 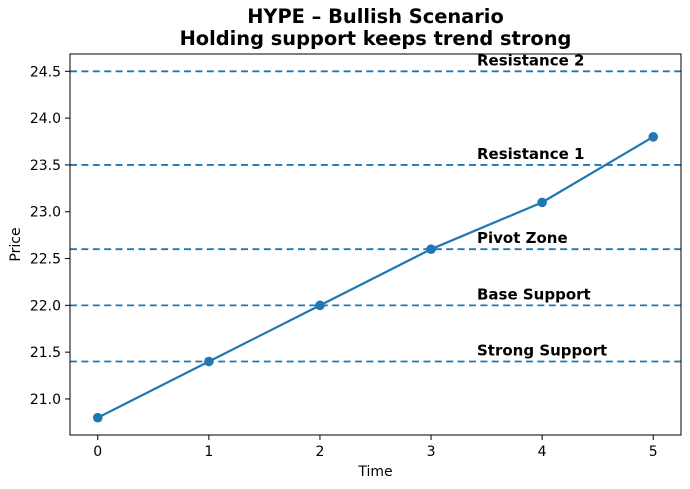 What do you see at coordinates (530, 60) in the screenshot?
I see `hline-label-resistance-2: Resistance 2` at bounding box center [530, 60].